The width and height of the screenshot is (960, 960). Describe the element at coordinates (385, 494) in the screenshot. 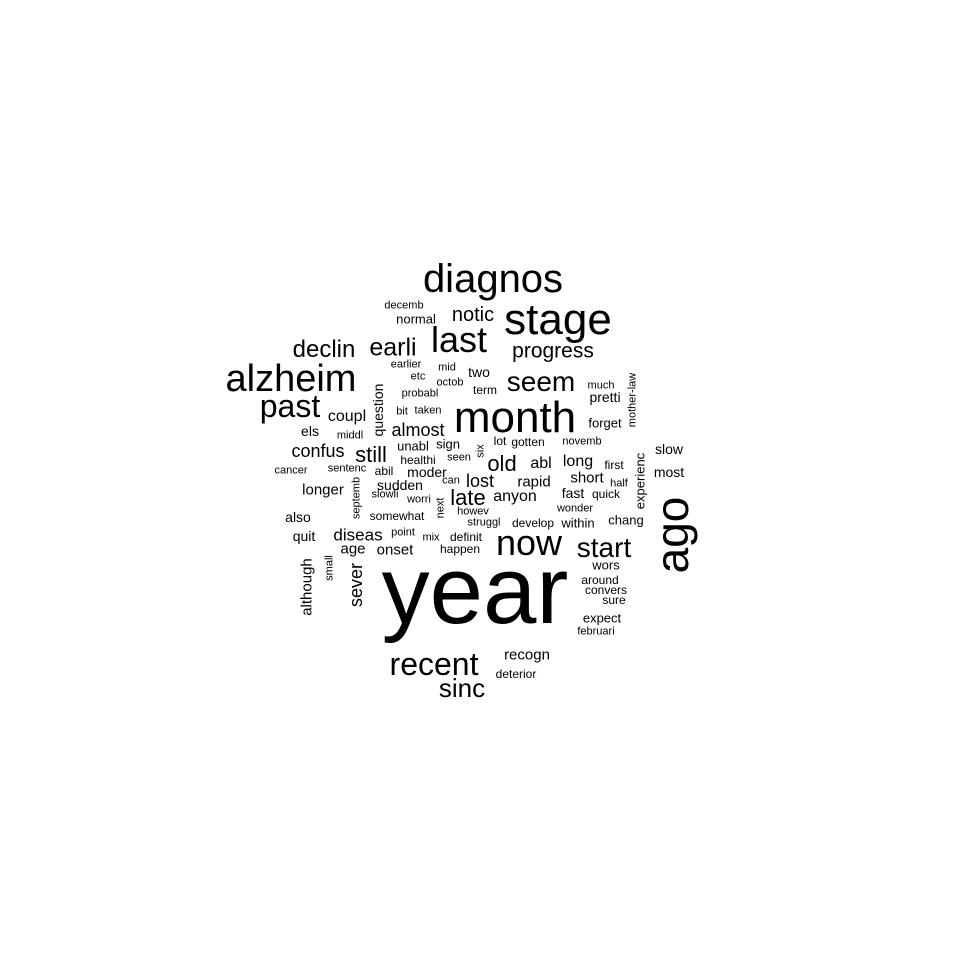

I see `word-slowli: slowli` at that location.